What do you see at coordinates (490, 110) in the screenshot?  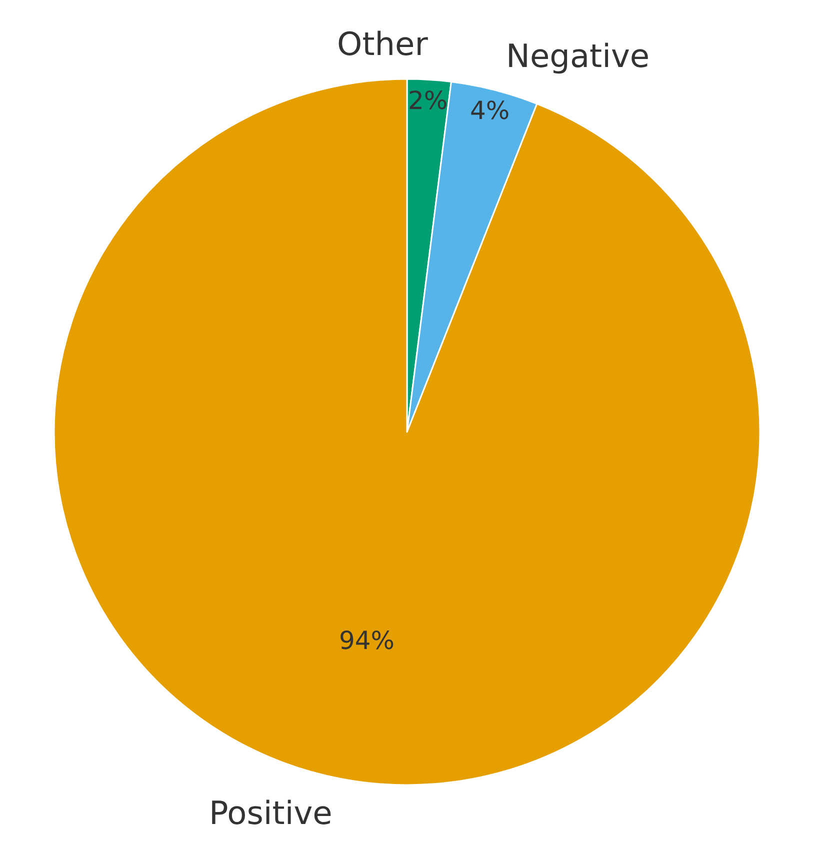 I see `data-label: 4%` at bounding box center [490, 110].